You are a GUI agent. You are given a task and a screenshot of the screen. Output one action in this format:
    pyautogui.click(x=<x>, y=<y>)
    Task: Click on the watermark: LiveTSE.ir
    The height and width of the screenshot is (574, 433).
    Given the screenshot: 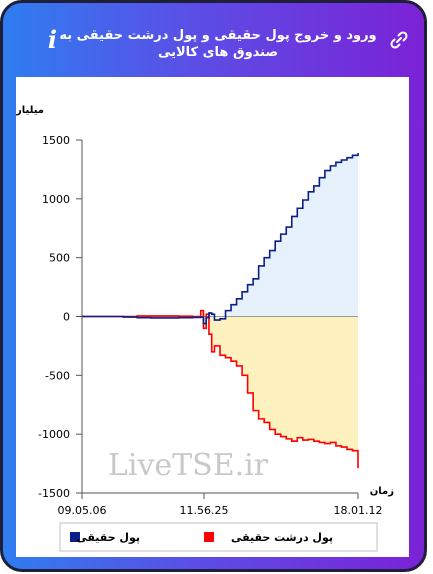 What is the action you would take?
    pyautogui.click(x=188, y=465)
    